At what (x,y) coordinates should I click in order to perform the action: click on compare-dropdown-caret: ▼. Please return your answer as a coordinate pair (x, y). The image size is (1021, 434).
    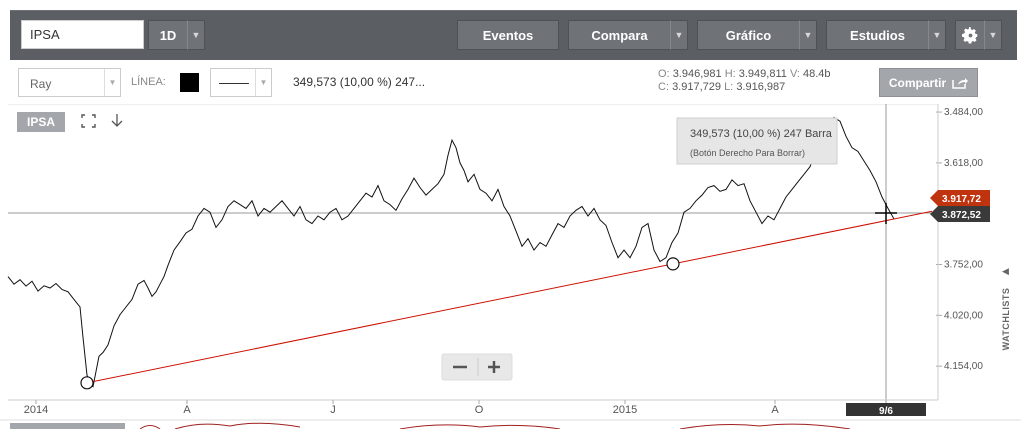
    Looking at the image, I should click on (679, 35).